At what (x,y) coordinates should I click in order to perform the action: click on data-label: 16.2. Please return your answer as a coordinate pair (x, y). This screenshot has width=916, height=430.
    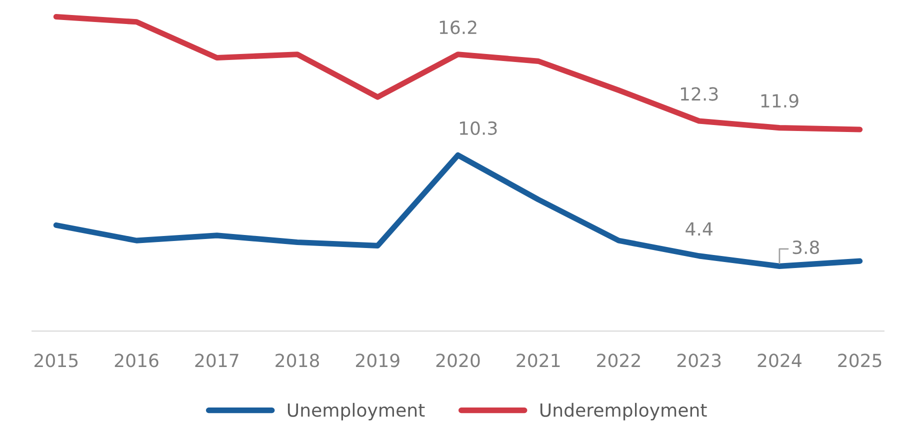
    Looking at the image, I should click on (458, 27).